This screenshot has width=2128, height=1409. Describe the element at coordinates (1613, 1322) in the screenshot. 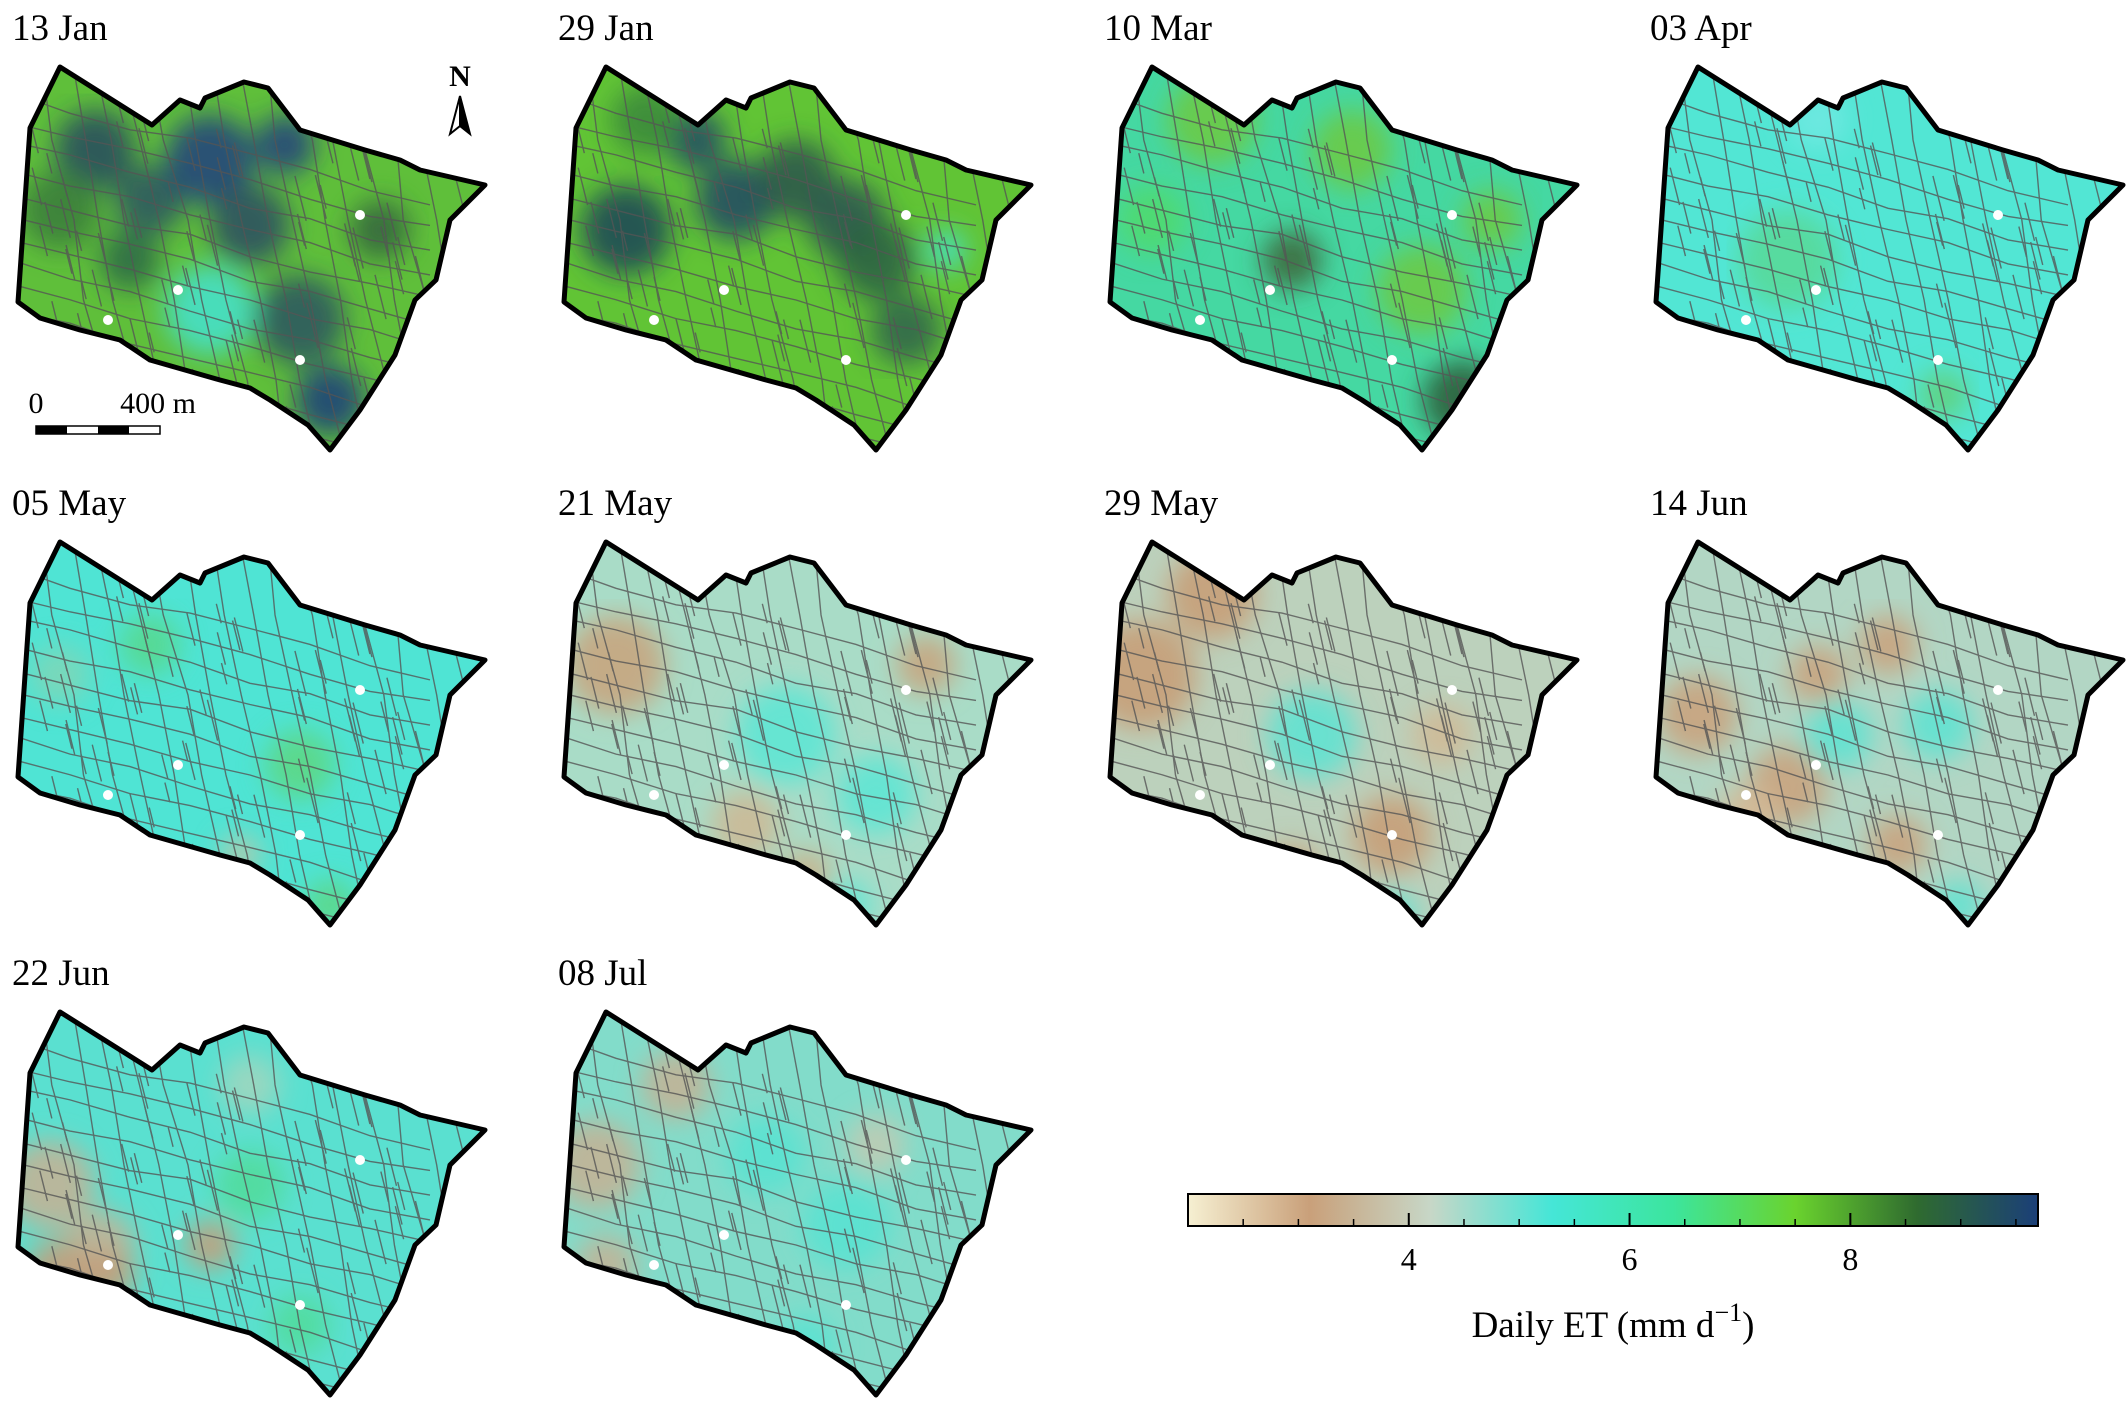

I see `colorbar-title: Daily ET (mm d−1)` at that location.